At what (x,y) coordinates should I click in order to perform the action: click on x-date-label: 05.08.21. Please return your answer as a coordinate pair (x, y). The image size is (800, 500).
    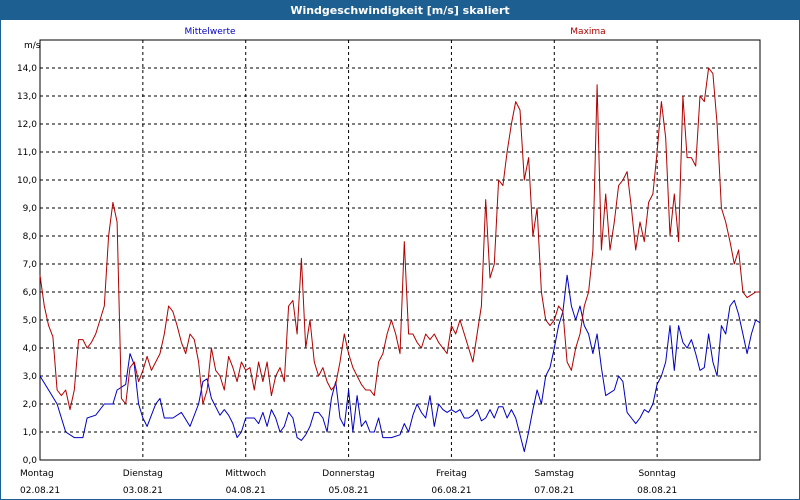
    Looking at the image, I should click on (349, 491).